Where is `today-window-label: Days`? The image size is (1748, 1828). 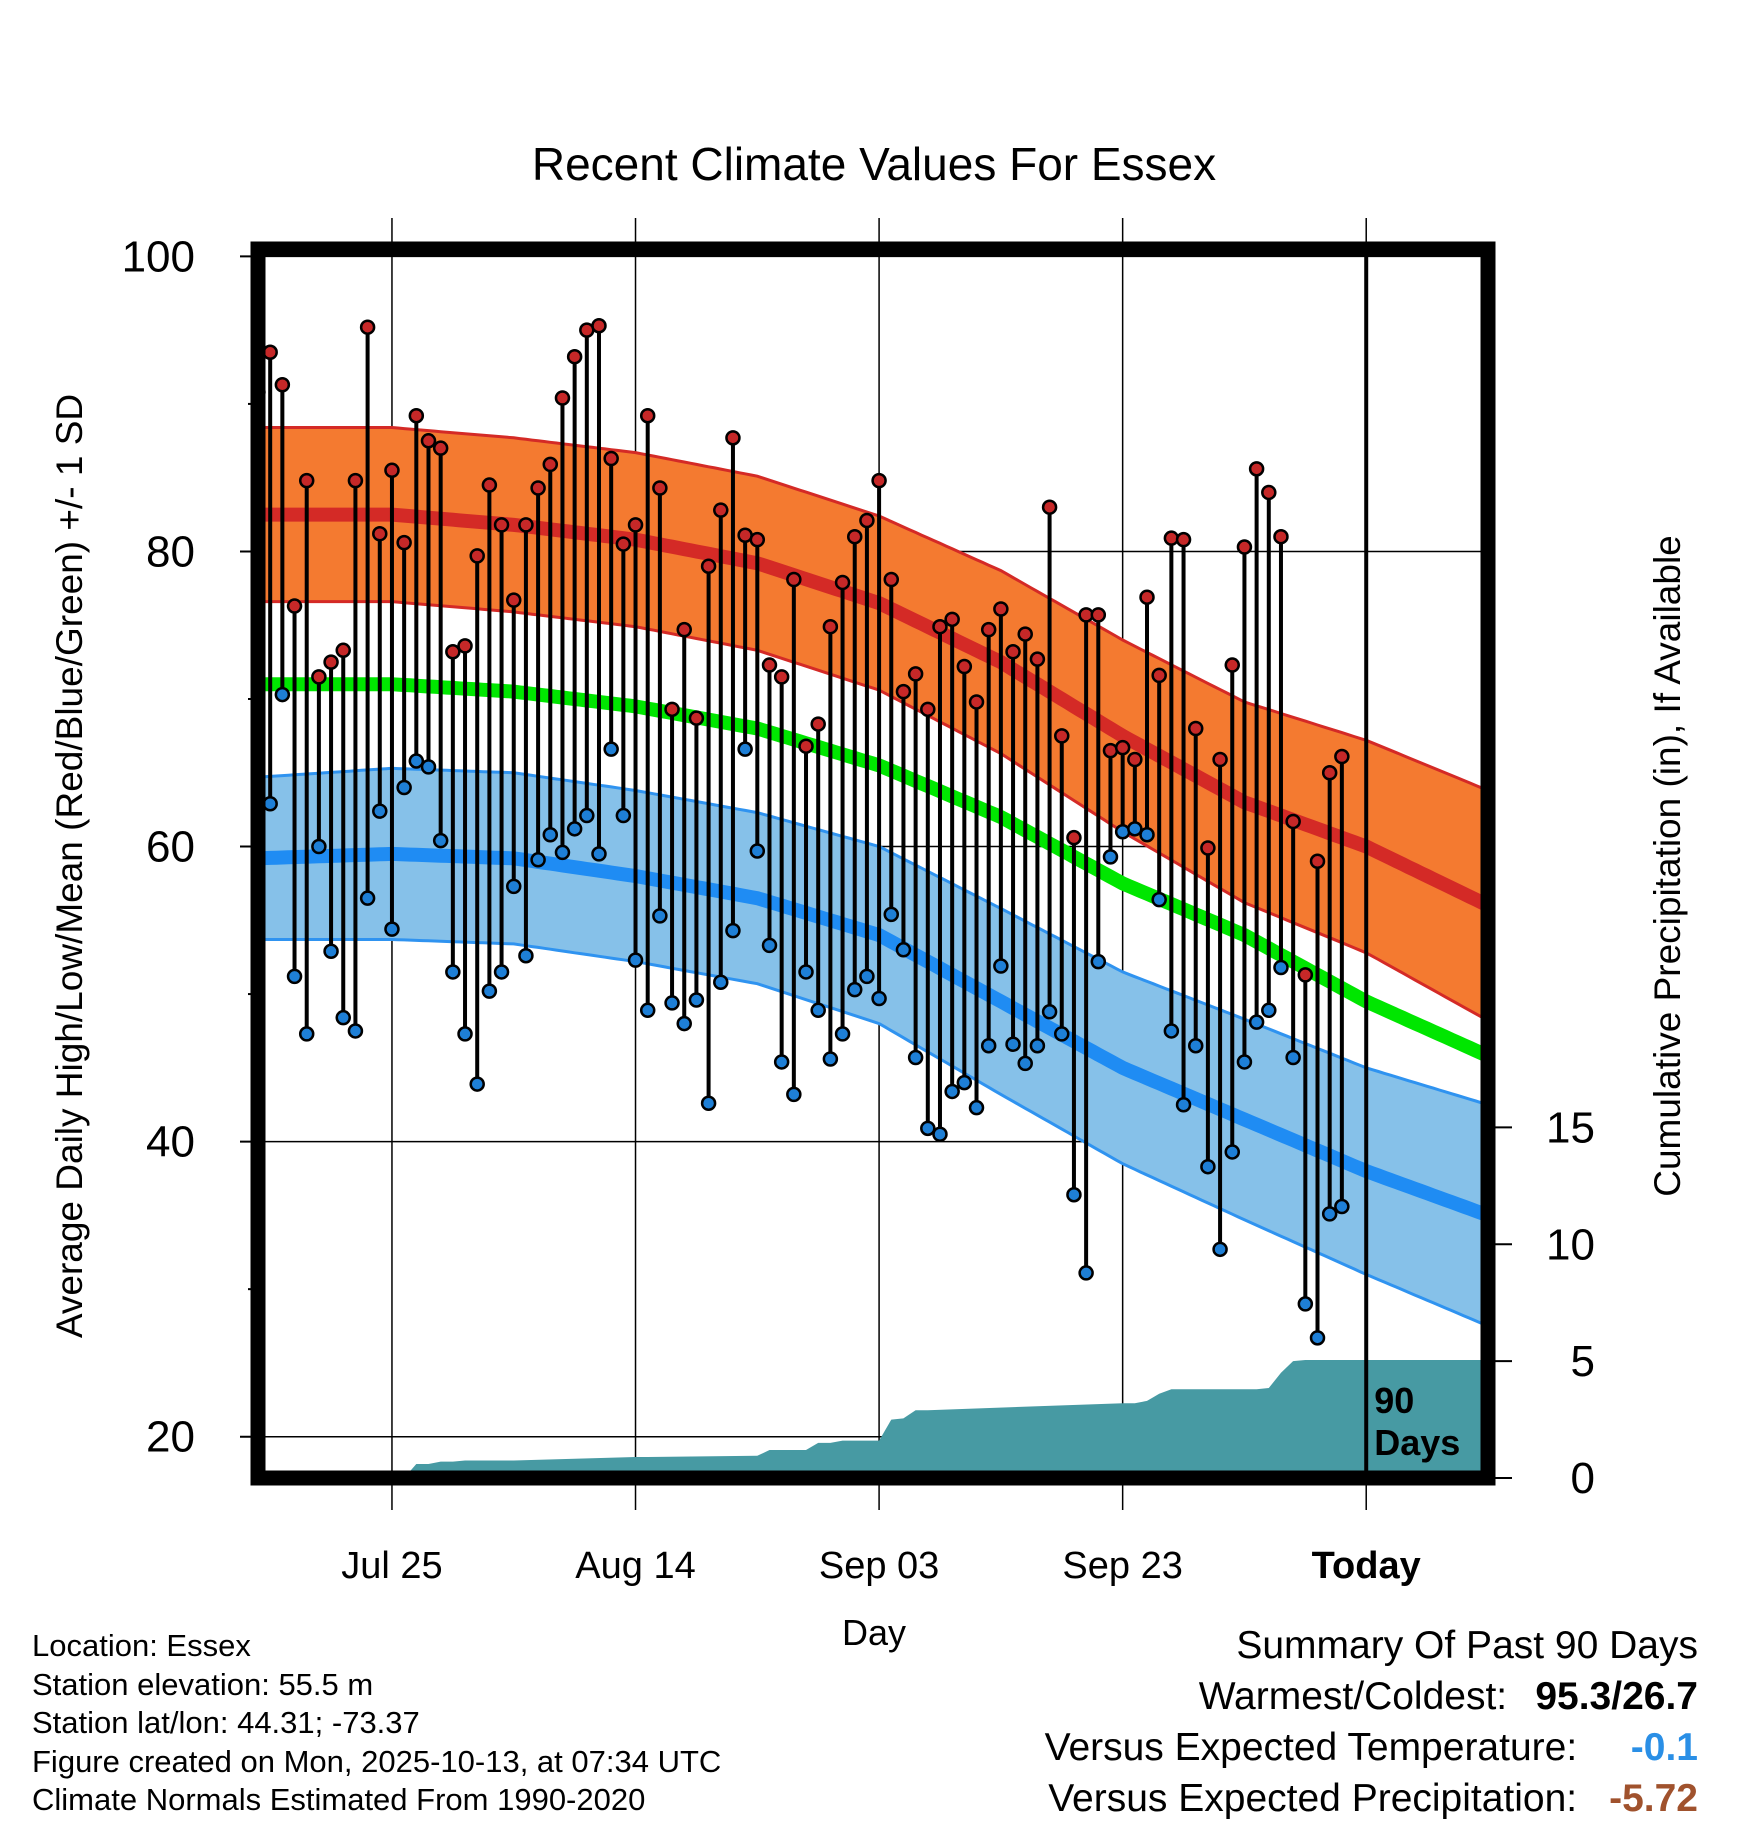 today-window-label: Days is located at coordinates (1417, 1442).